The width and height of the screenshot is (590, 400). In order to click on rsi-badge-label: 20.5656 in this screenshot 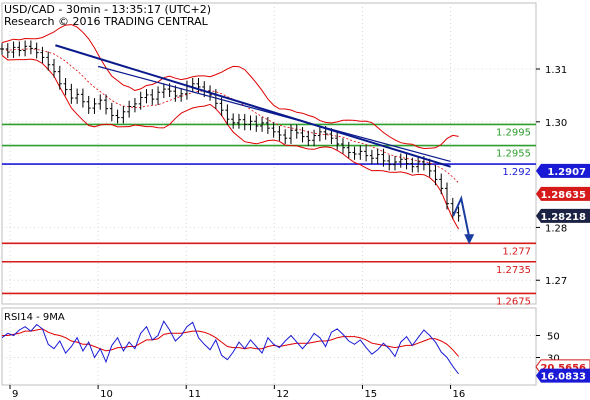, I will do `click(563, 368)`.